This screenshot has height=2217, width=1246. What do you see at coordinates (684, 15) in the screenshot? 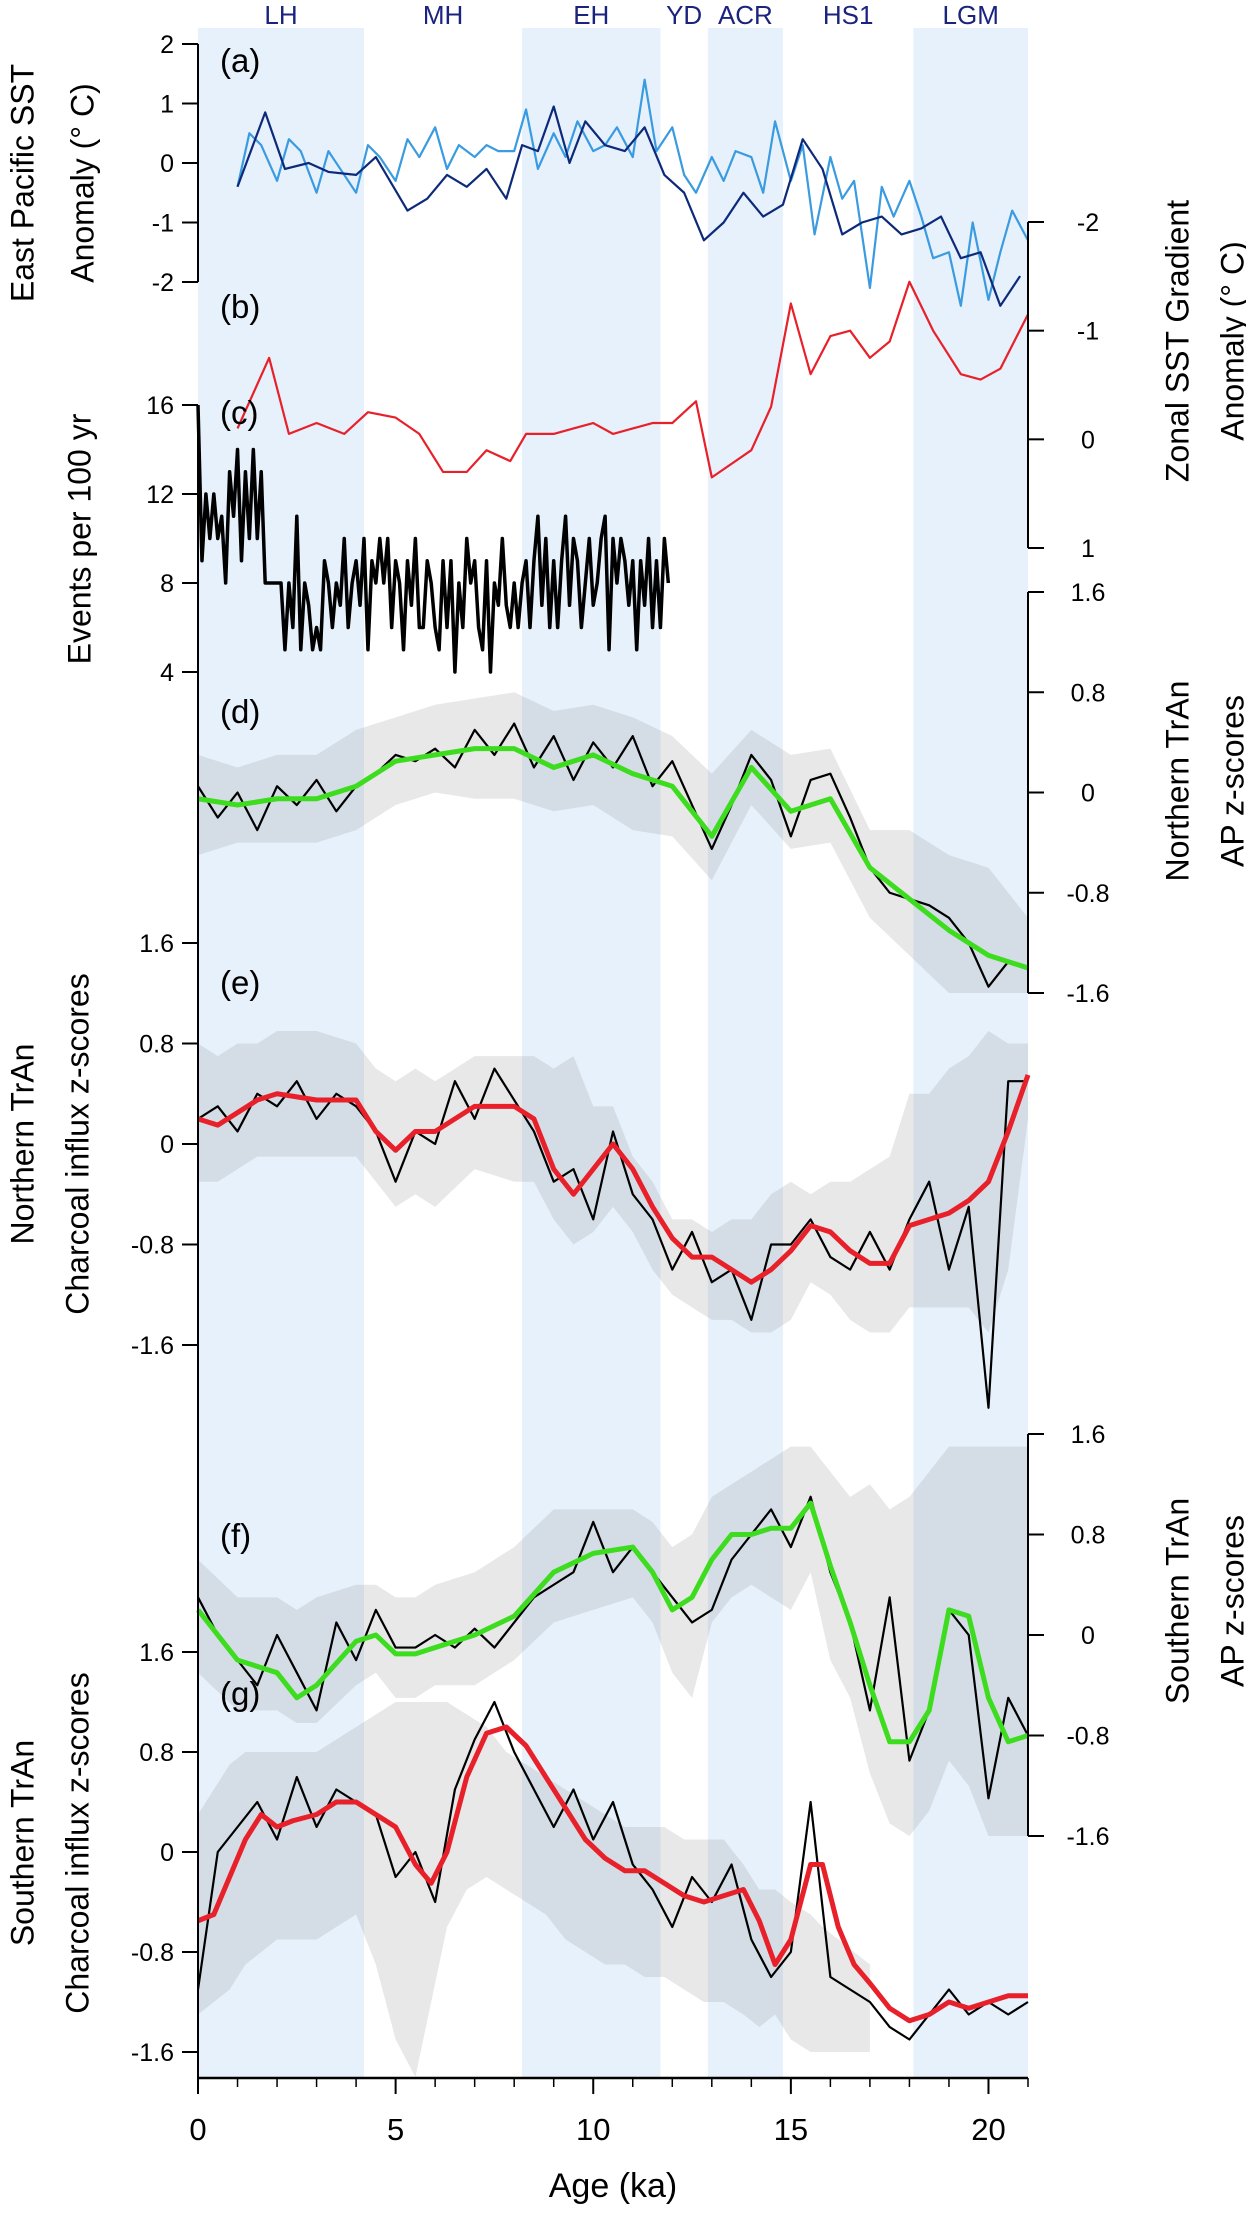
I see `period-label-yd: YD` at bounding box center [684, 15].